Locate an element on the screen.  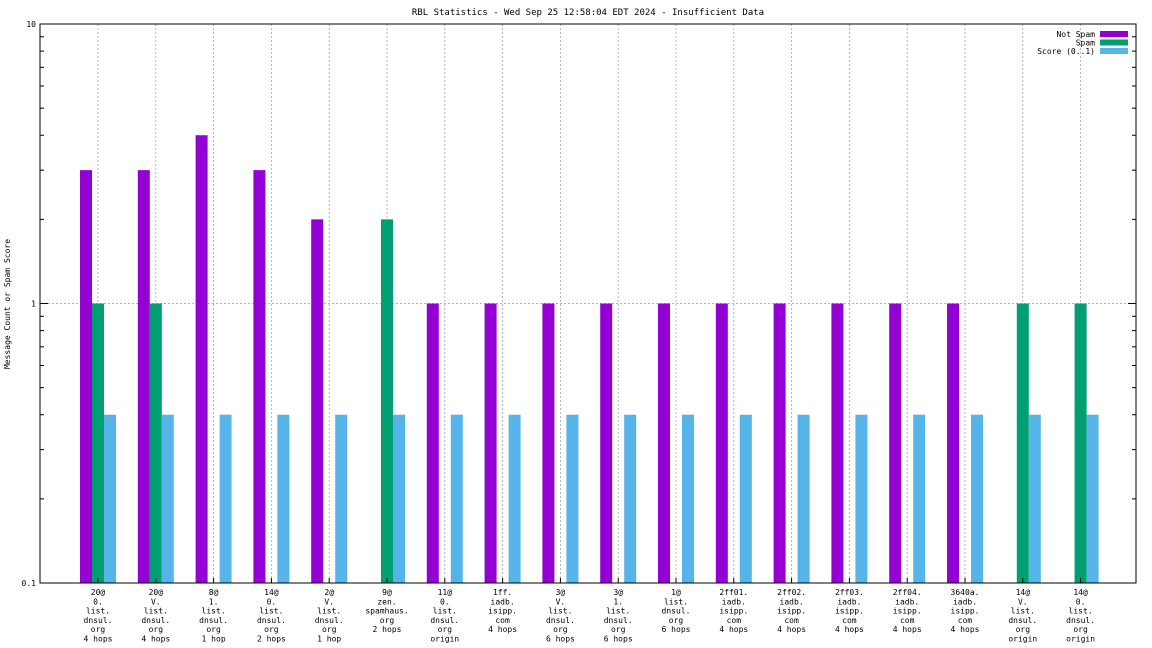
x-tick-label: 11@ 0. list. dnsul. org origin is located at coordinates (444, 616).